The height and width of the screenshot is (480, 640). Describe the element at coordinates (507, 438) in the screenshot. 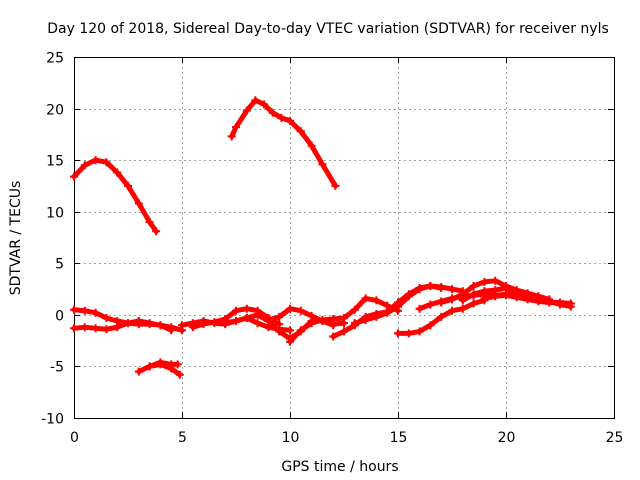

I see `x-tick-label: 20` at that location.